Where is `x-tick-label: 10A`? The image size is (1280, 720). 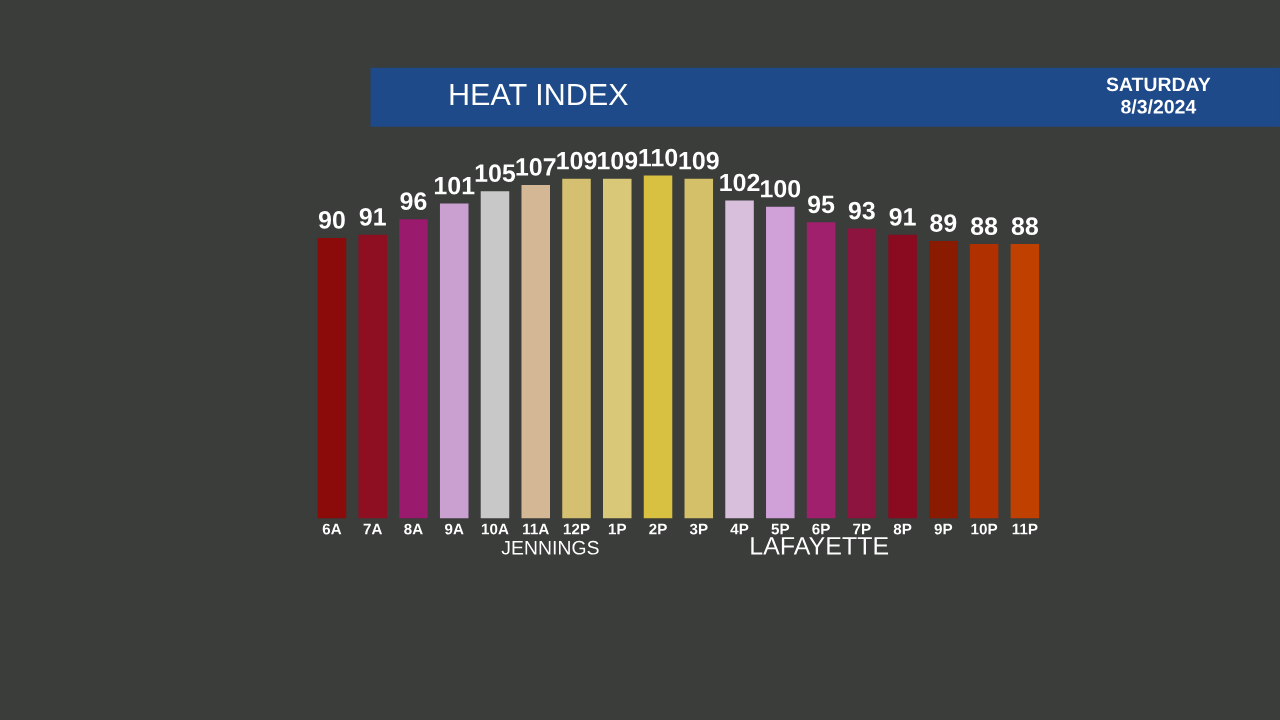 x-tick-label: 10A is located at coordinates (495, 529).